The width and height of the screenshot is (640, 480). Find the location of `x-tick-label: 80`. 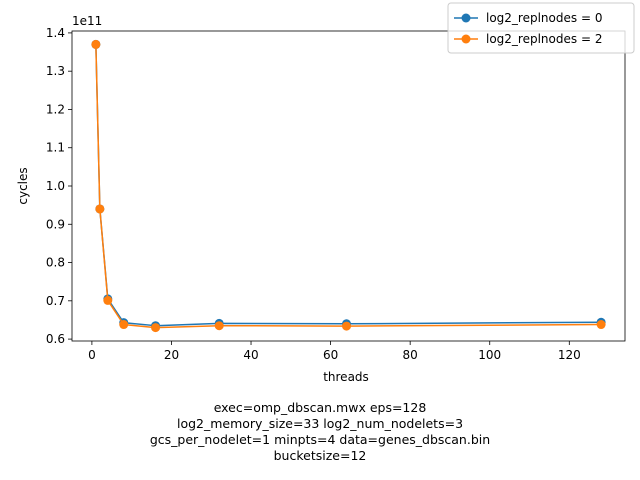

x-tick-label: 80 is located at coordinates (410, 355).